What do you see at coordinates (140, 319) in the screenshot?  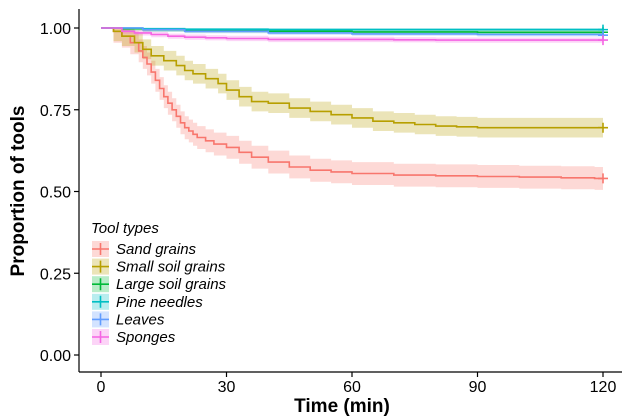 I see `legend-label-leaves: Leaves` at bounding box center [140, 319].